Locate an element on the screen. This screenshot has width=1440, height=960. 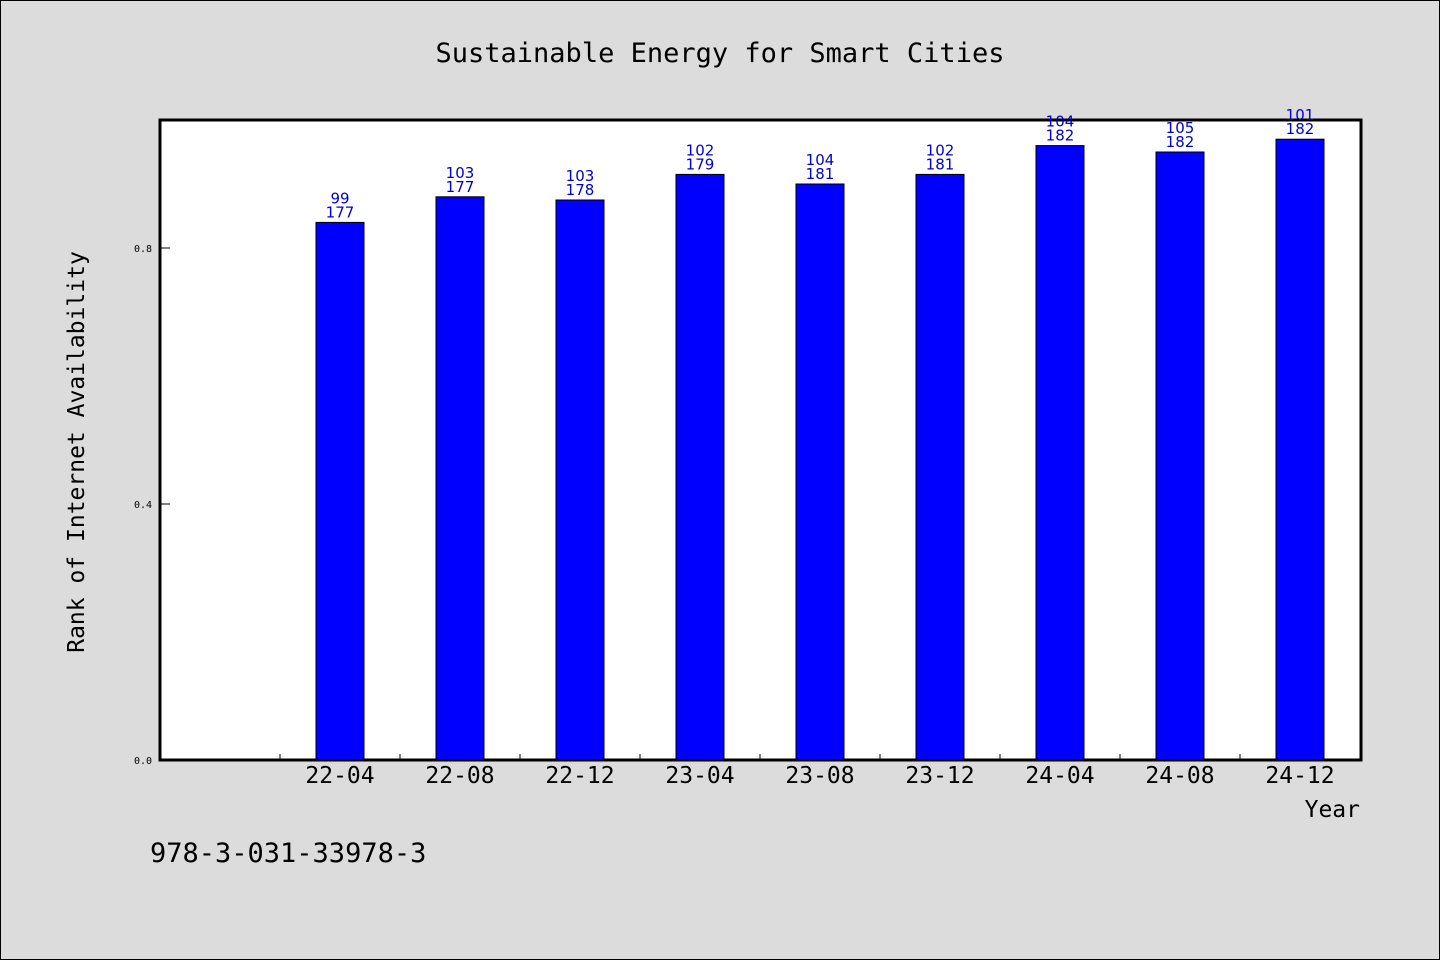
x-tick-label: 24-12 is located at coordinates (1299, 776).